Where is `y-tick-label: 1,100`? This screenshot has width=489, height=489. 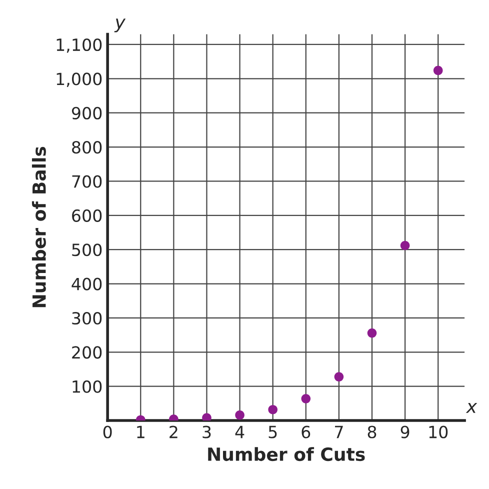
y-tick-label: 1,100 is located at coordinates (79, 45).